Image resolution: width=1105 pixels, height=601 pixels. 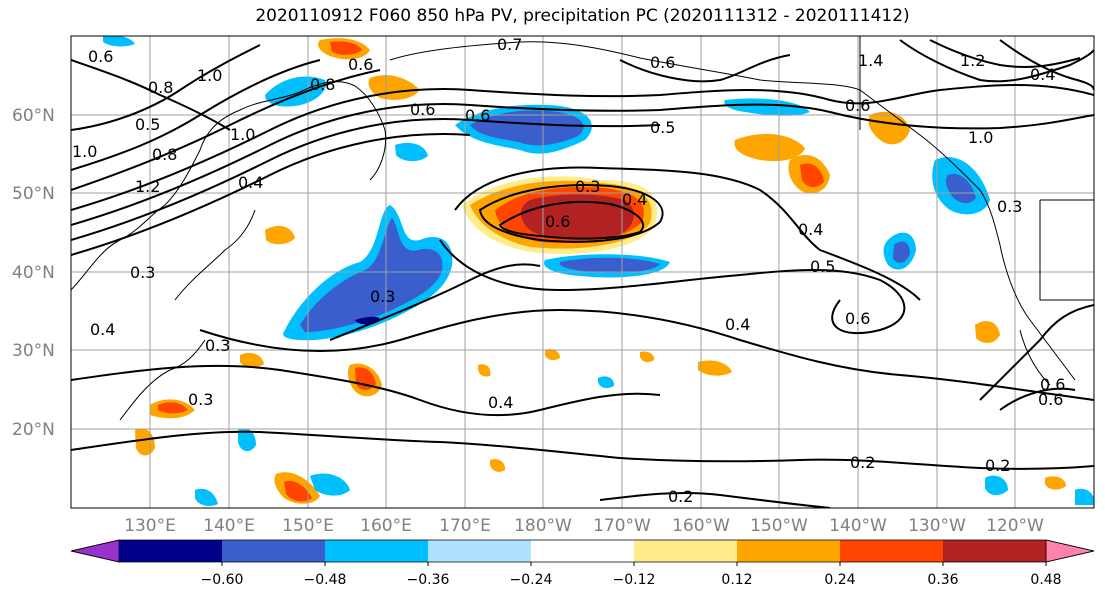 I want to click on lat-label: 30°N, so click(x=33, y=351).